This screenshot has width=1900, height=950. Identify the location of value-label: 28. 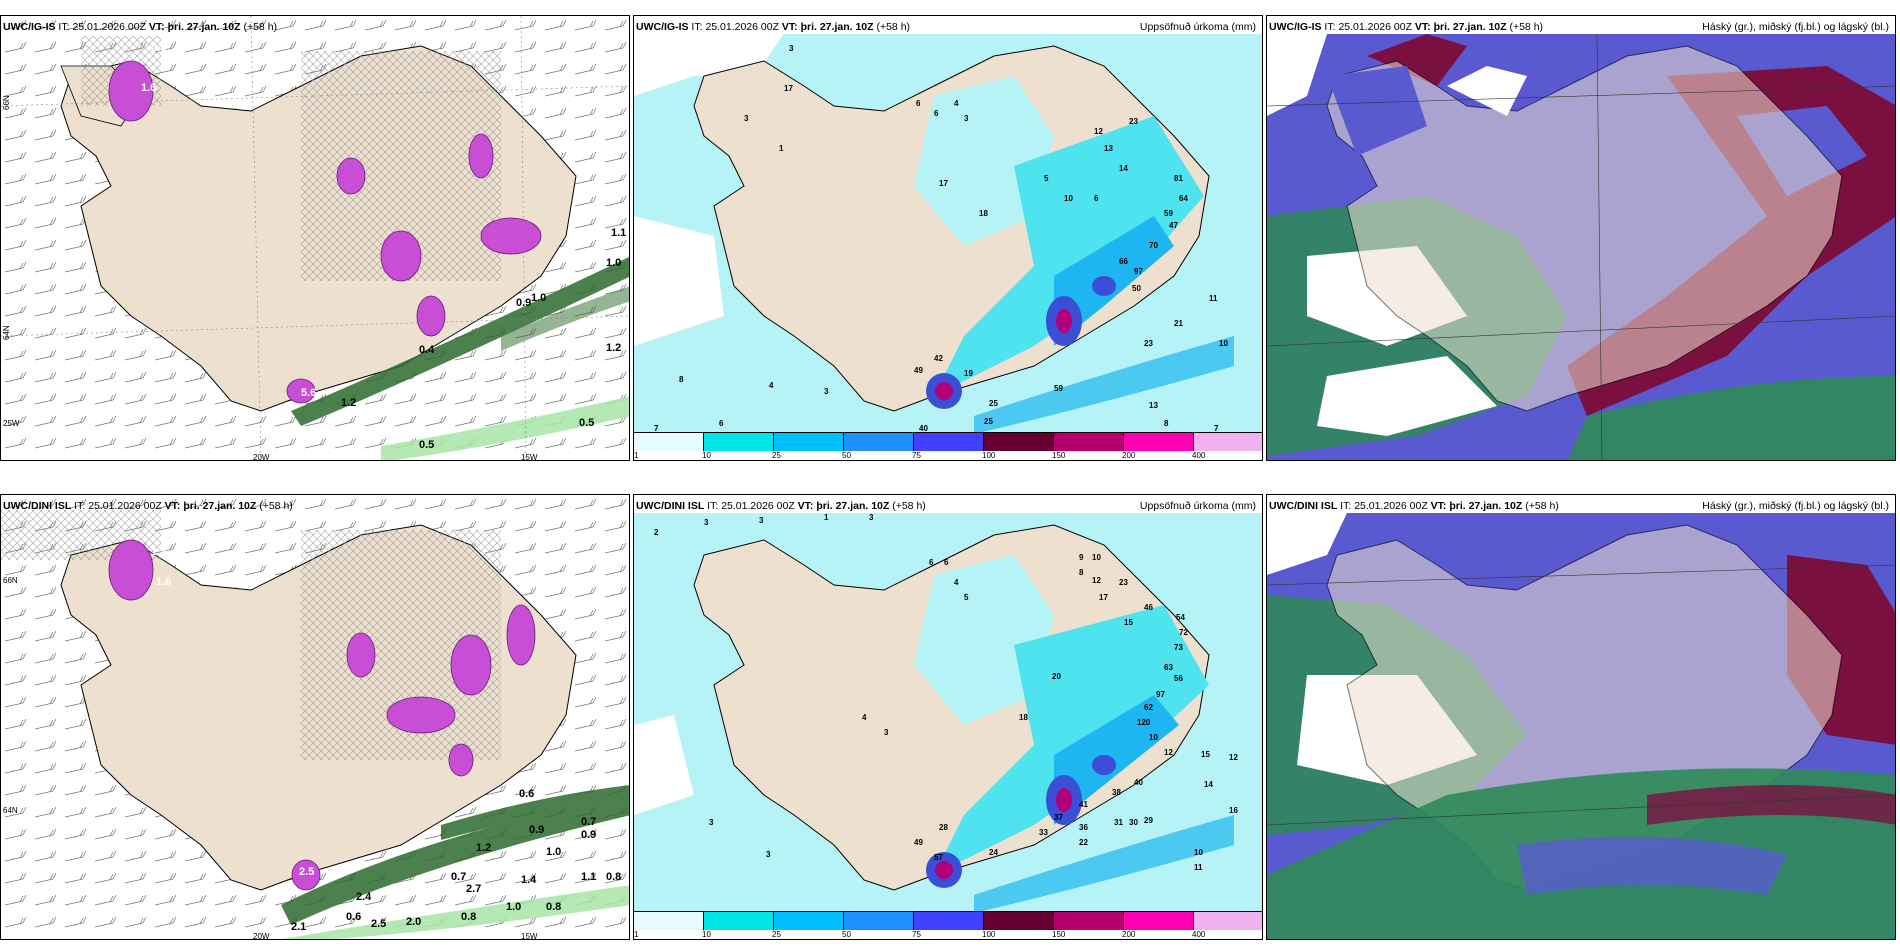
(943, 827).